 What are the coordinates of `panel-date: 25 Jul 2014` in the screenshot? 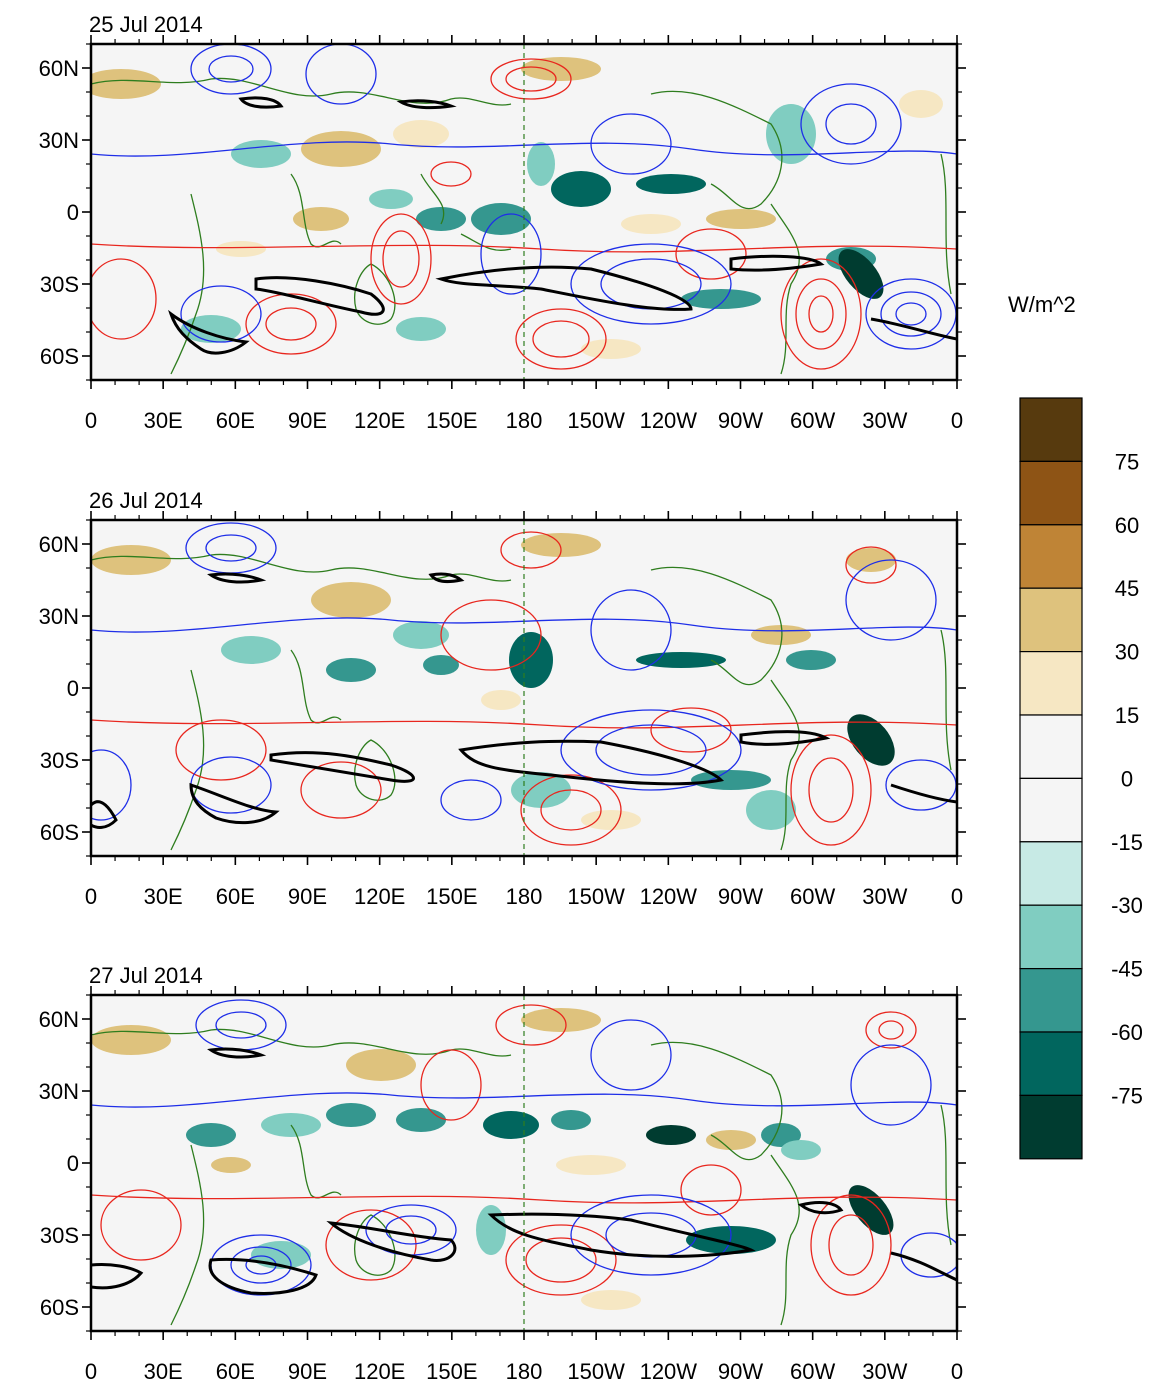 It's located at (146, 24).